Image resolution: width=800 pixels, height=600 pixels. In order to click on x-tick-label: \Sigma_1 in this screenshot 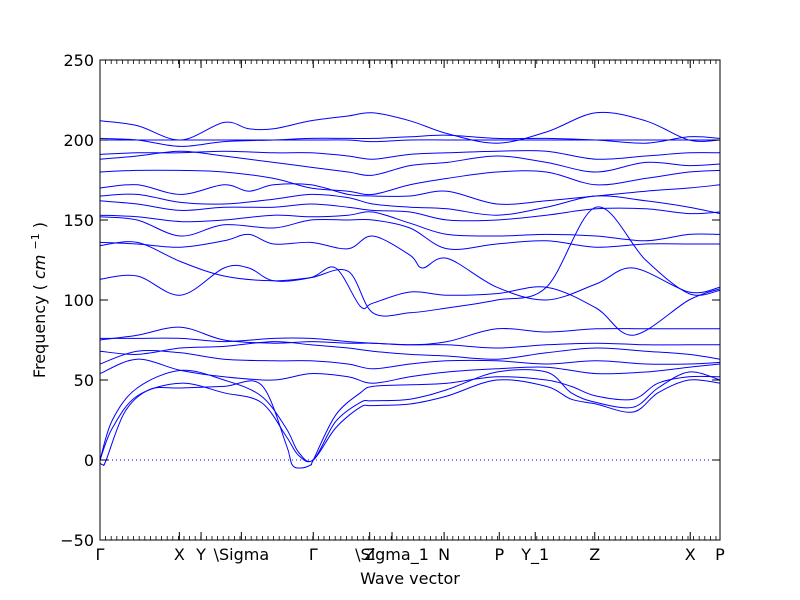, I will do `click(392, 555)`.